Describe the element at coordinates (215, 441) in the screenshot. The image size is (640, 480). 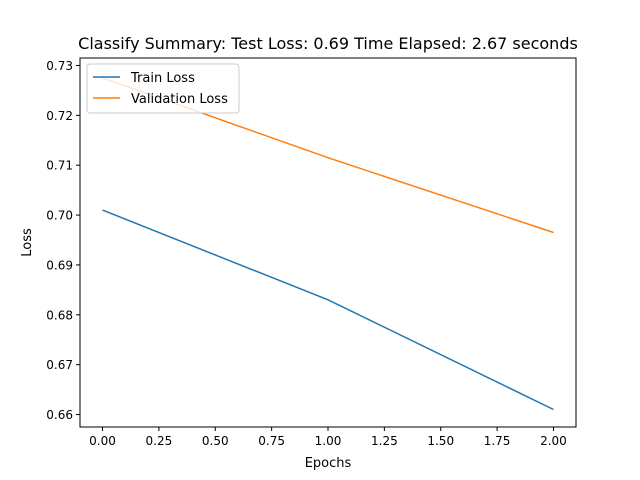
I see `x-tick-label: 0.50` at that location.